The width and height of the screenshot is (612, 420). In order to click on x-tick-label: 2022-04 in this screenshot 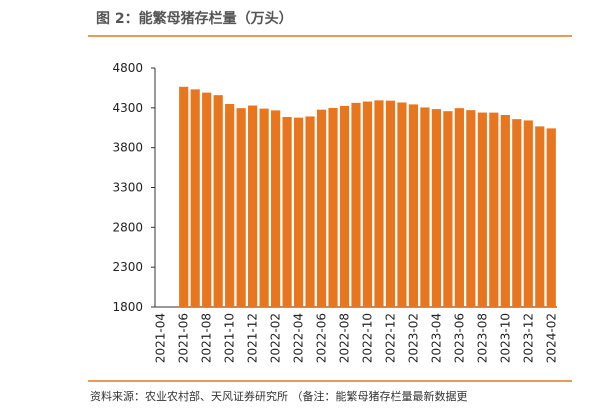, I will do `click(299, 338)`.